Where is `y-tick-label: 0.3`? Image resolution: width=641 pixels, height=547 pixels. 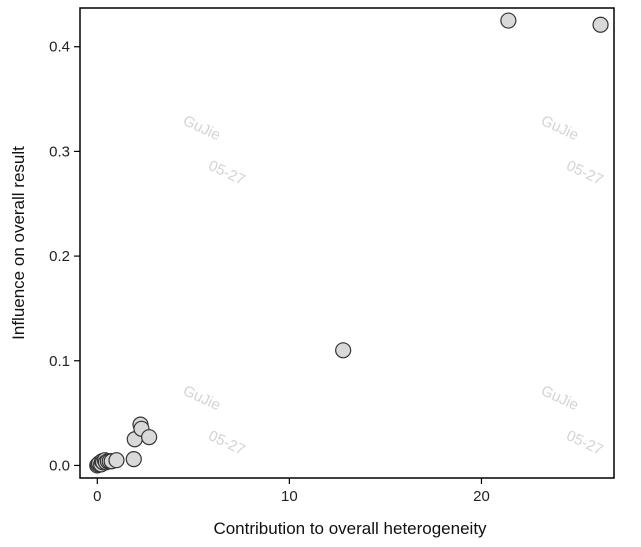
y-tick-label: 0.3 is located at coordinates (59, 151).